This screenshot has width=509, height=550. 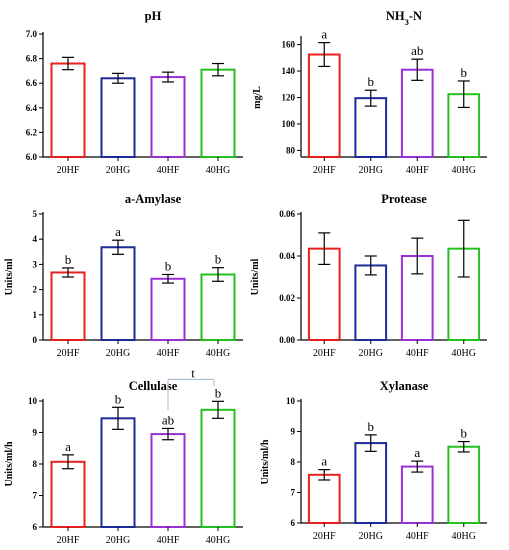 What do you see at coordinates (293, 523) in the screenshot?
I see `chart-6-y-tick-label: 6` at bounding box center [293, 523].